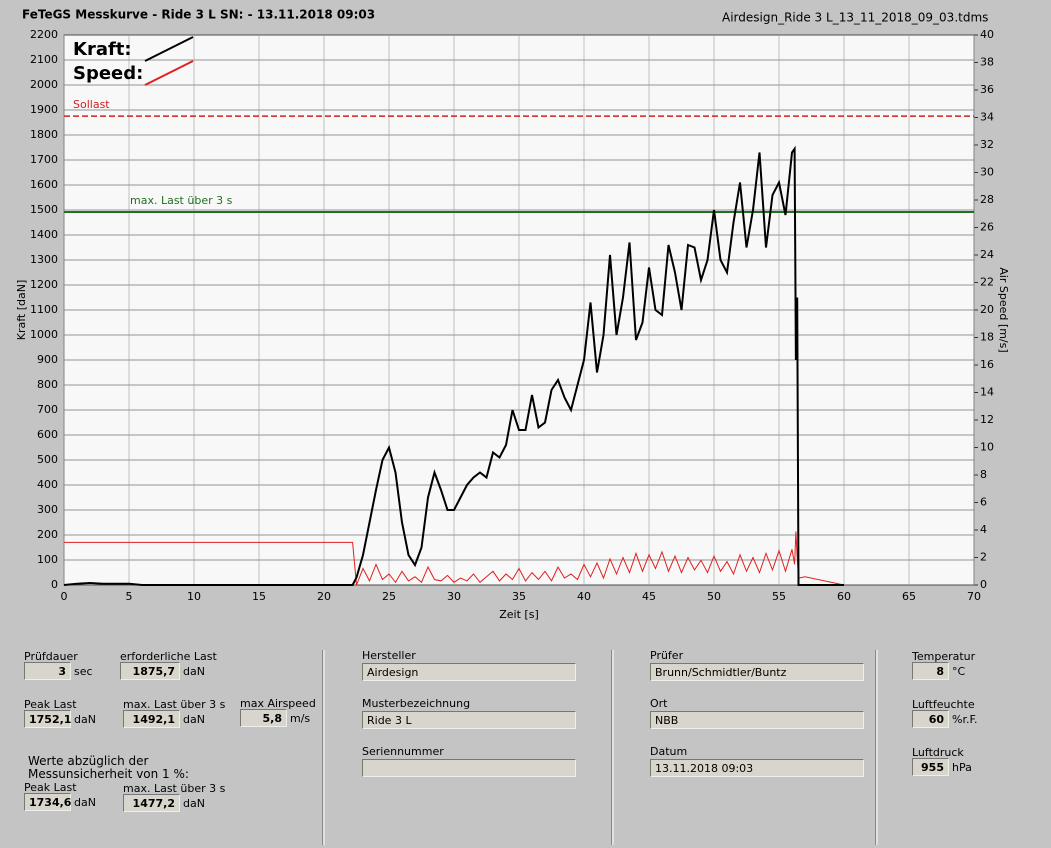 Image resolution: width=1051 pixels, height=848 pixels. What do you see at coordinates (44, 284) in the screenshot?
I see `y-tick-label: 1200` at bounding box center [44, 284].